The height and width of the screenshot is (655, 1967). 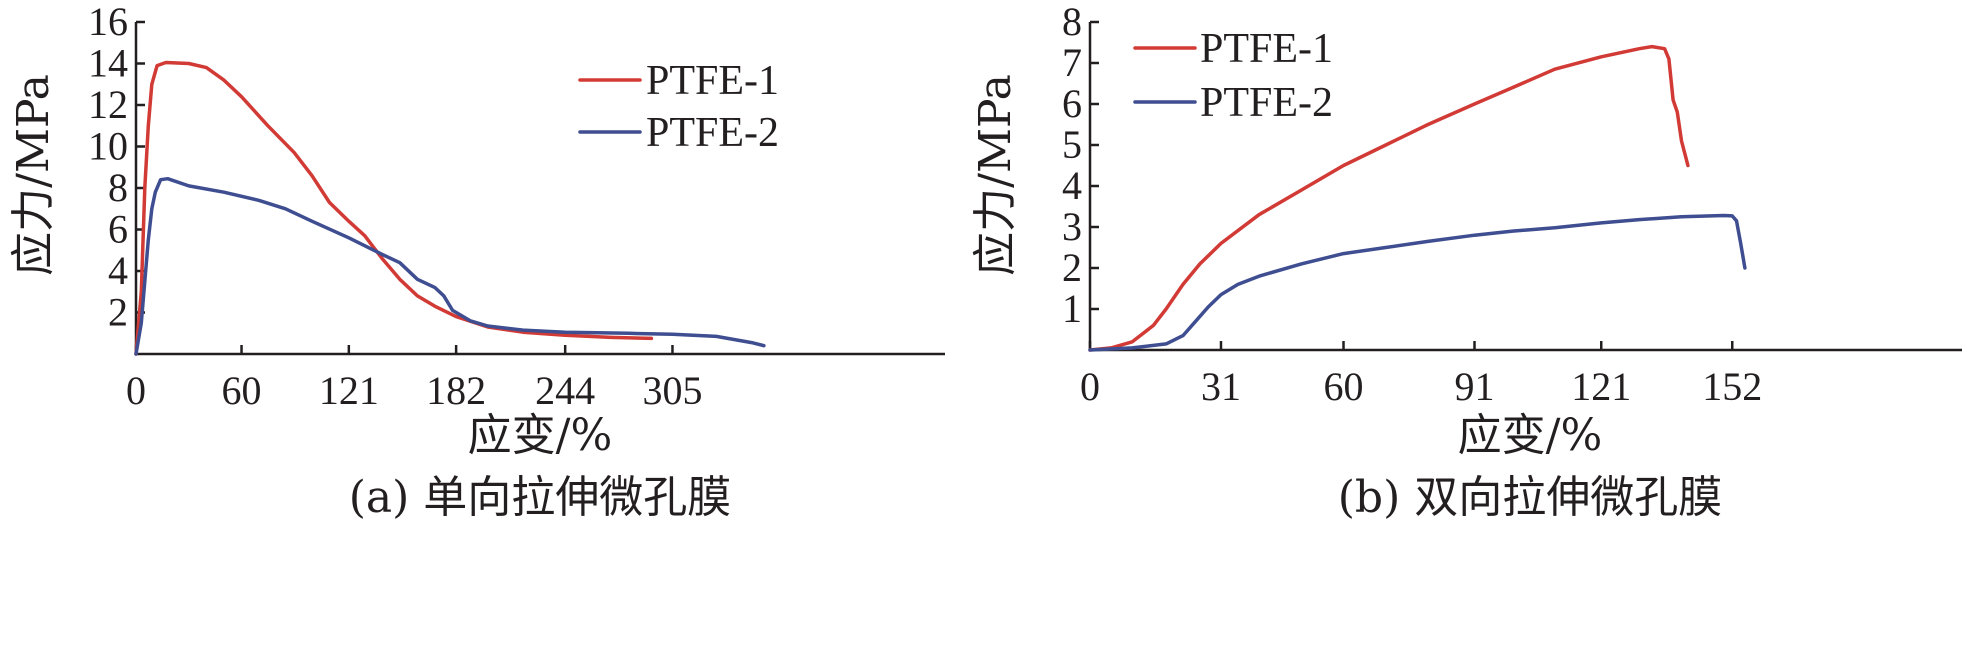 I want to click on panel-a-legend: PTFE-1 PTFE-2, so click(x=678, y=107).